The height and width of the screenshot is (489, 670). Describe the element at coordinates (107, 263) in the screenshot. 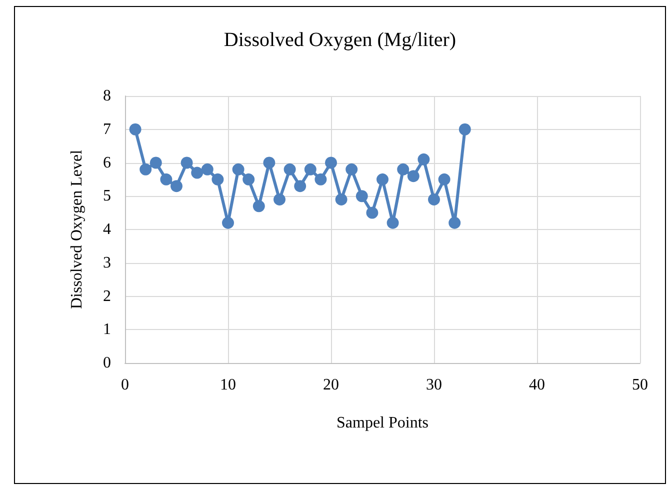

I see `y-tick-label: 3` at that location.